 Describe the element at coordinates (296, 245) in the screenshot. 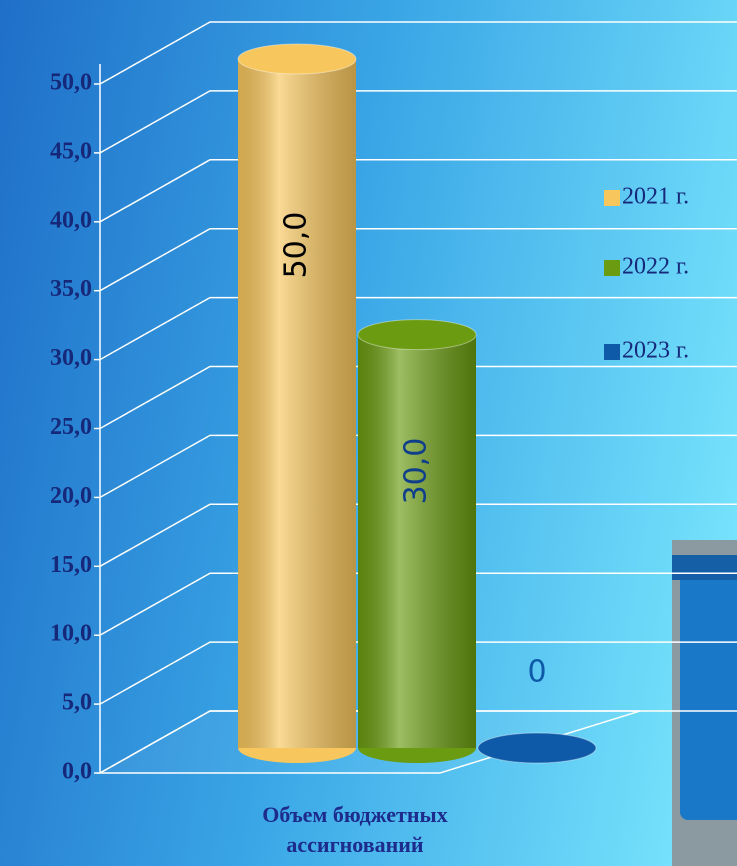

I see `value-label: 50,0` at that location.